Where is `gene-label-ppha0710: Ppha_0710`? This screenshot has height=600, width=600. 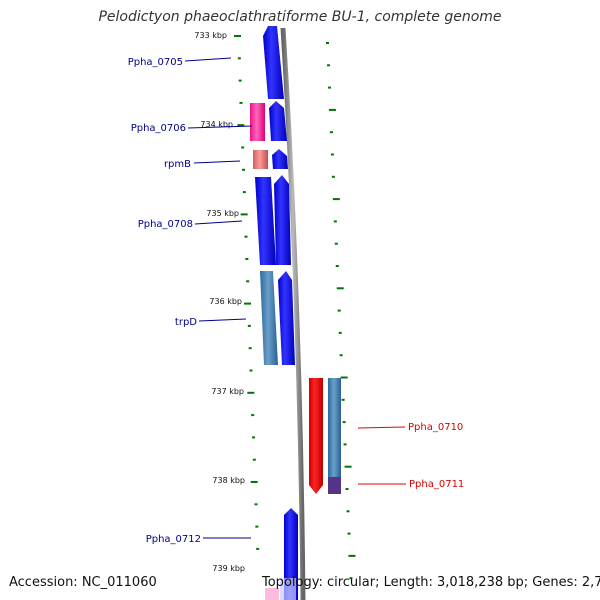 gene-label-ppha0710: Ppha_0710 is located at coordinates (435, 427).